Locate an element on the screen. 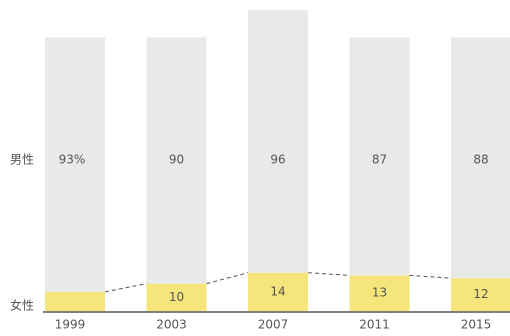  value-label: 90 is located at coordinates (176, 160).